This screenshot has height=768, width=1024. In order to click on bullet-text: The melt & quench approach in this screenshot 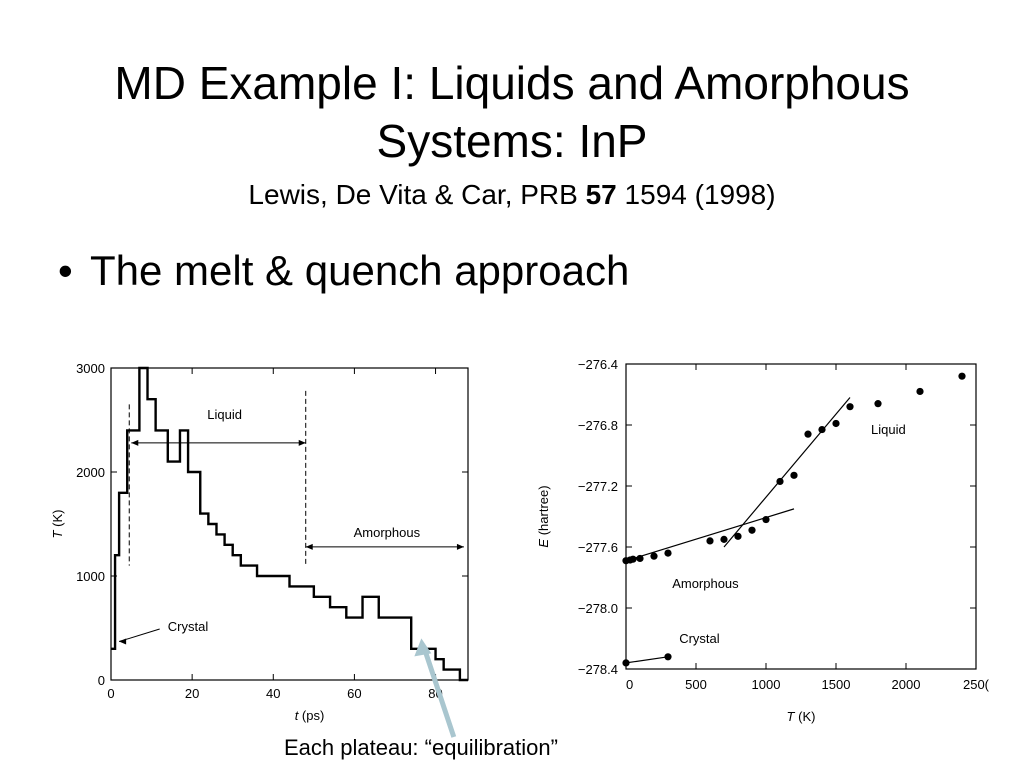, I will do `click(360, 270)`.